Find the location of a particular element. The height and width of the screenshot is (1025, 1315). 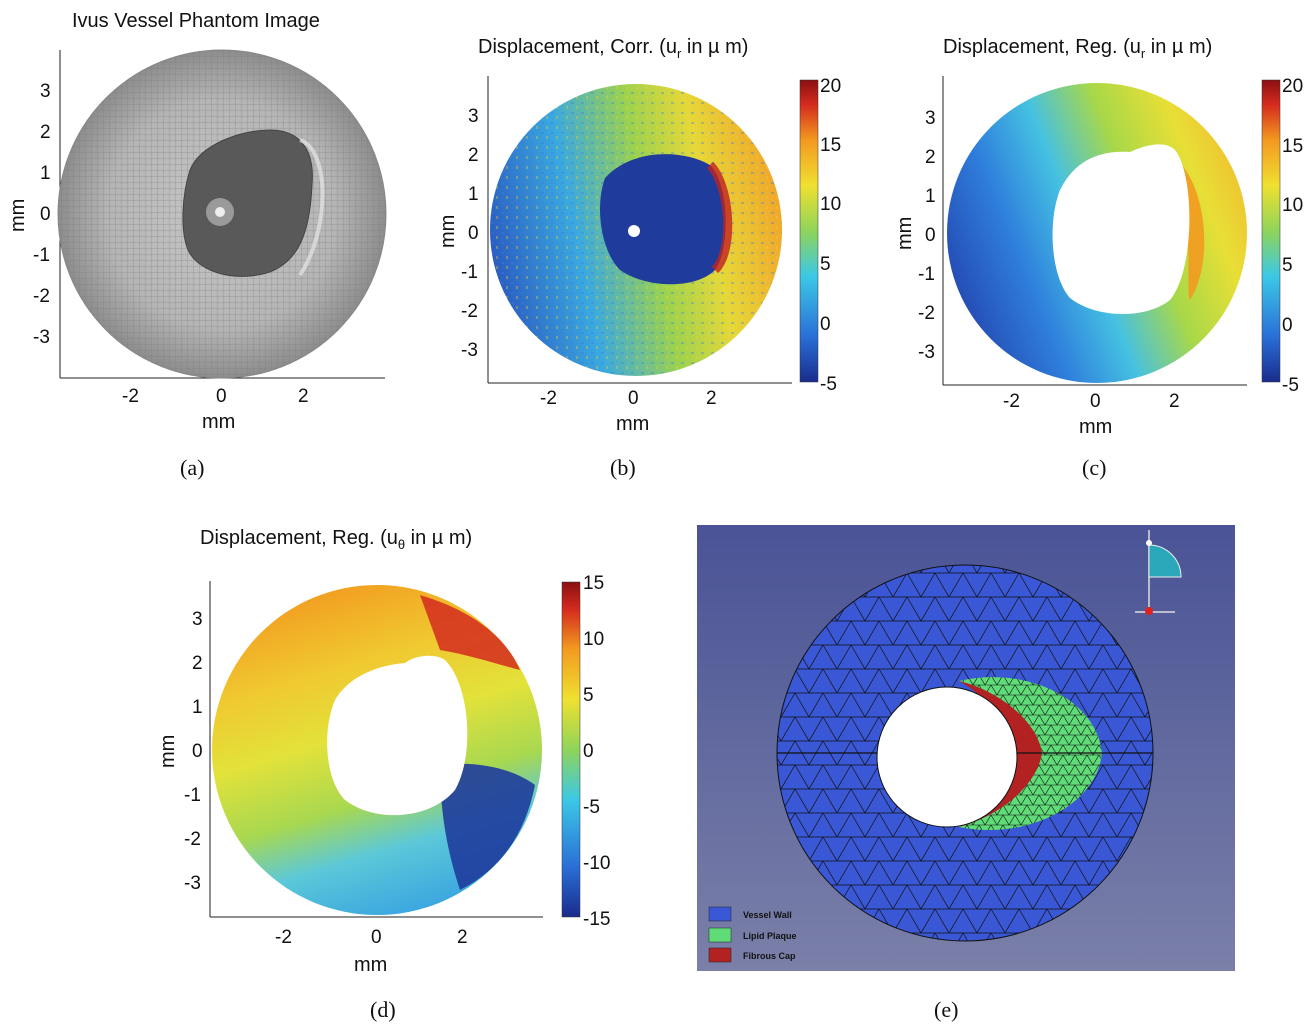

panel-c-ylabel: mm is located at coordinates (905, 233).